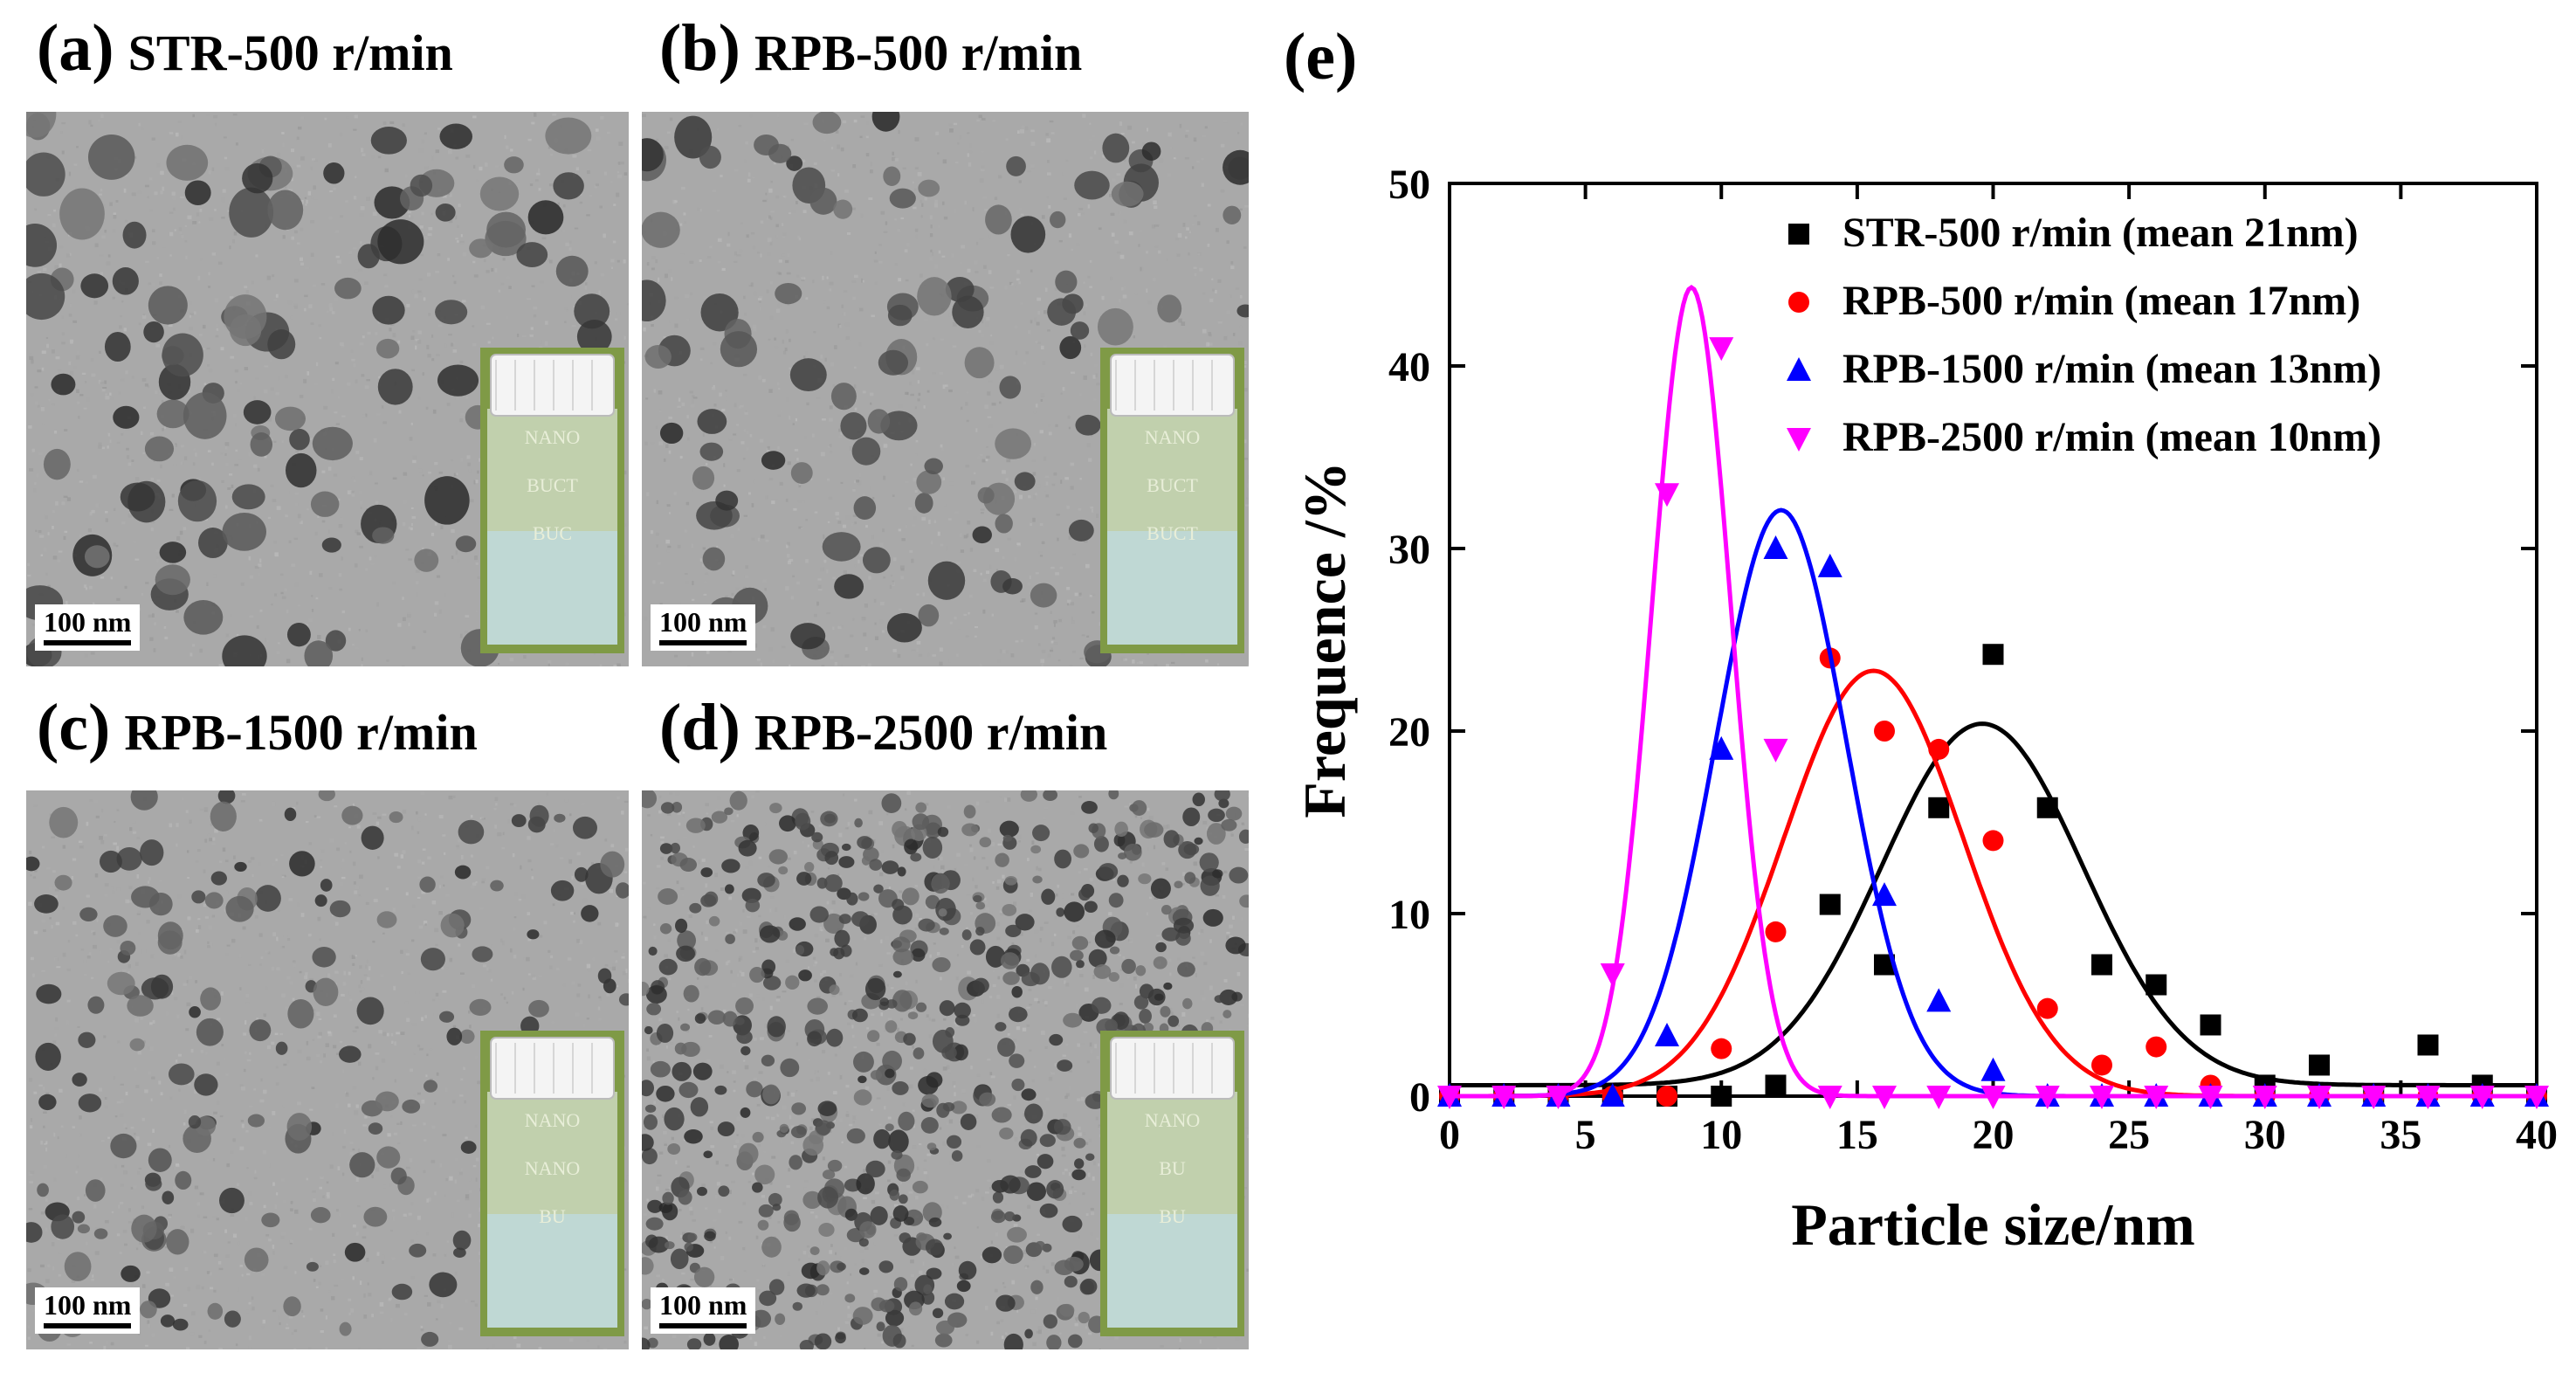 The width and height of the screenshot is (2576, 1380). Describe the element at coordinates (88, 1305) in the screenshot. I see `panel-c-scale-text: 100 nm` at that location.